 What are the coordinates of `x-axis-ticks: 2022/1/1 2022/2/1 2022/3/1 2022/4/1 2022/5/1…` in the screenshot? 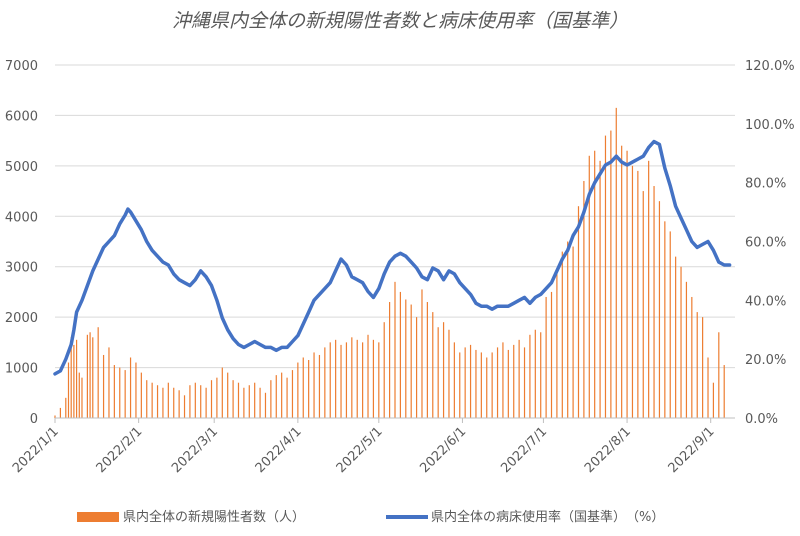 It's located at (372, 446).